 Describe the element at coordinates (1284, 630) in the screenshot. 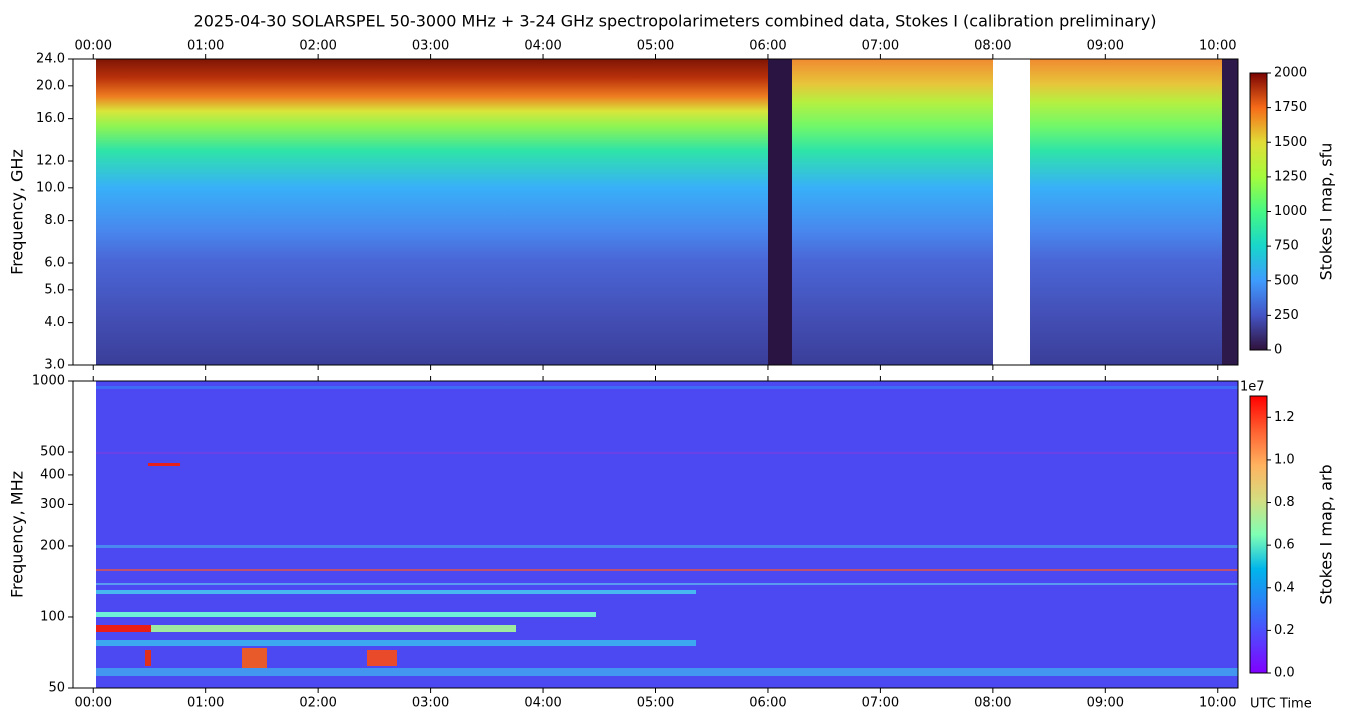

I see `colorbar-tick-label: 0.2` at that location.